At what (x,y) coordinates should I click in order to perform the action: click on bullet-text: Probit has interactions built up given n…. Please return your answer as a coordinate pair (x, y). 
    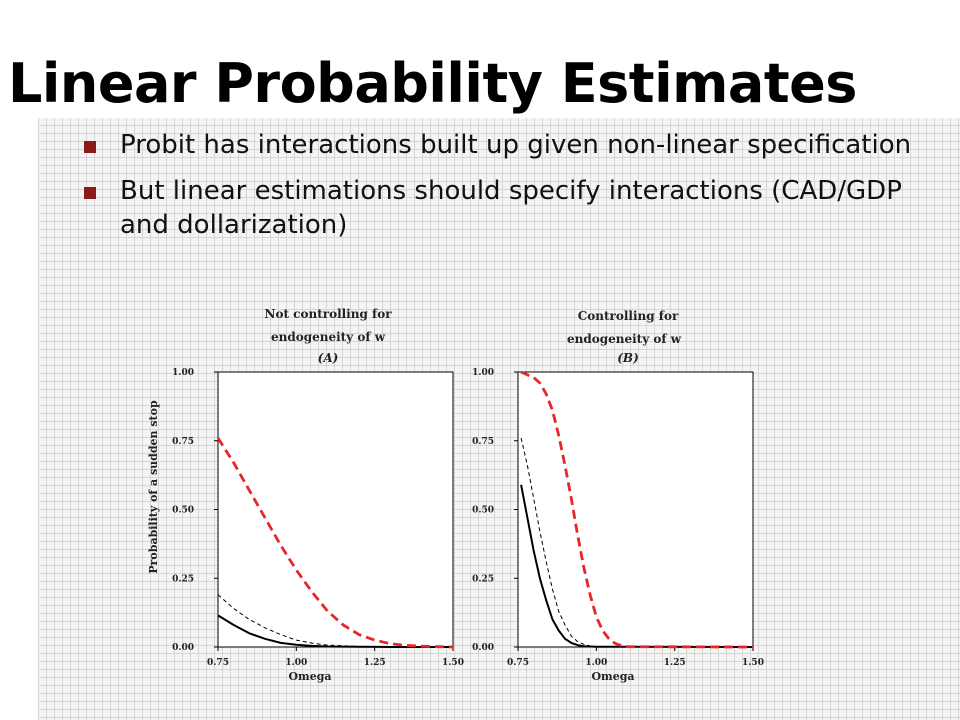
    Looking at the image, I should click on (516, 145).